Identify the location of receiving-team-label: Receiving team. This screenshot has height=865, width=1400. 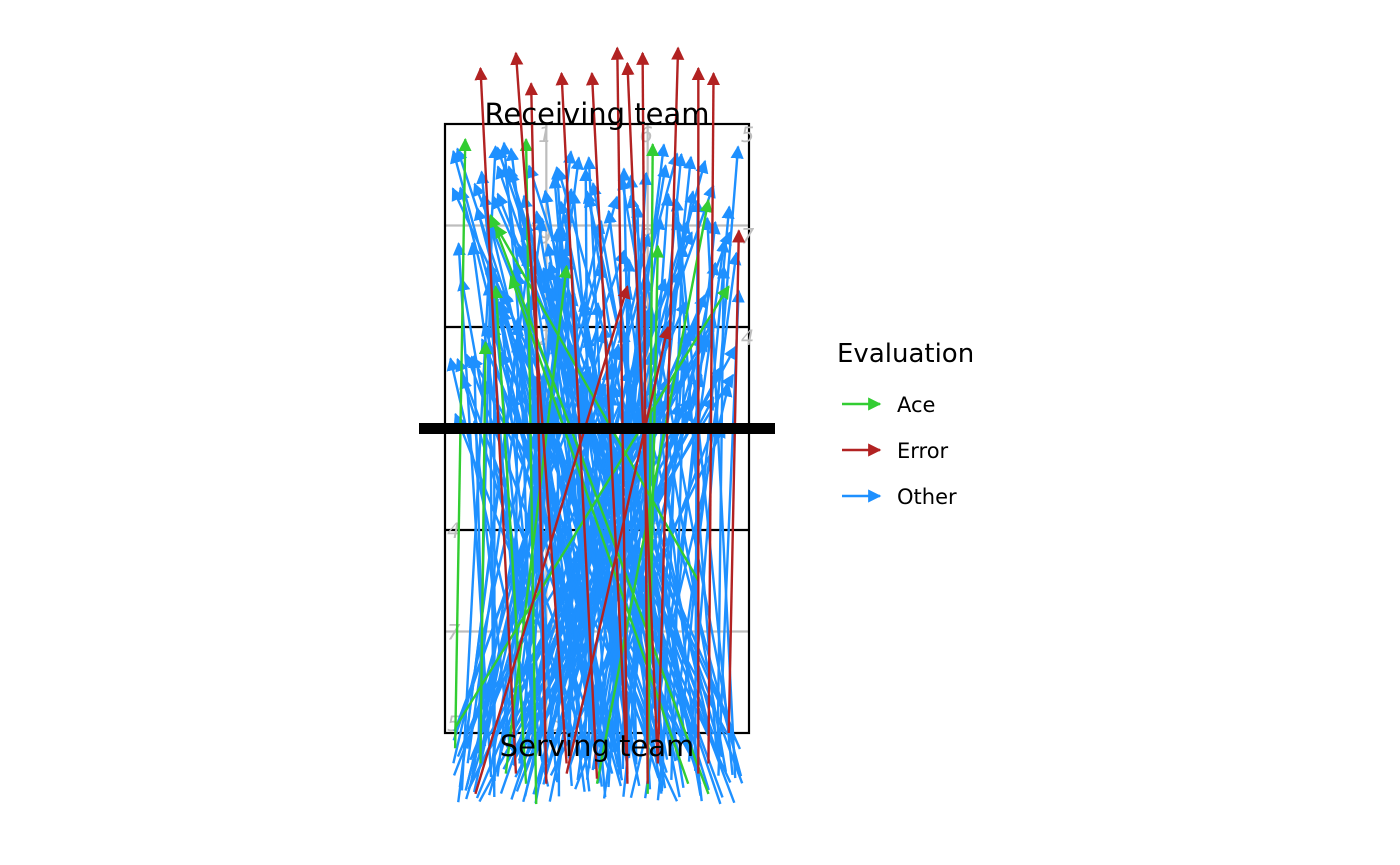
(597, 114).